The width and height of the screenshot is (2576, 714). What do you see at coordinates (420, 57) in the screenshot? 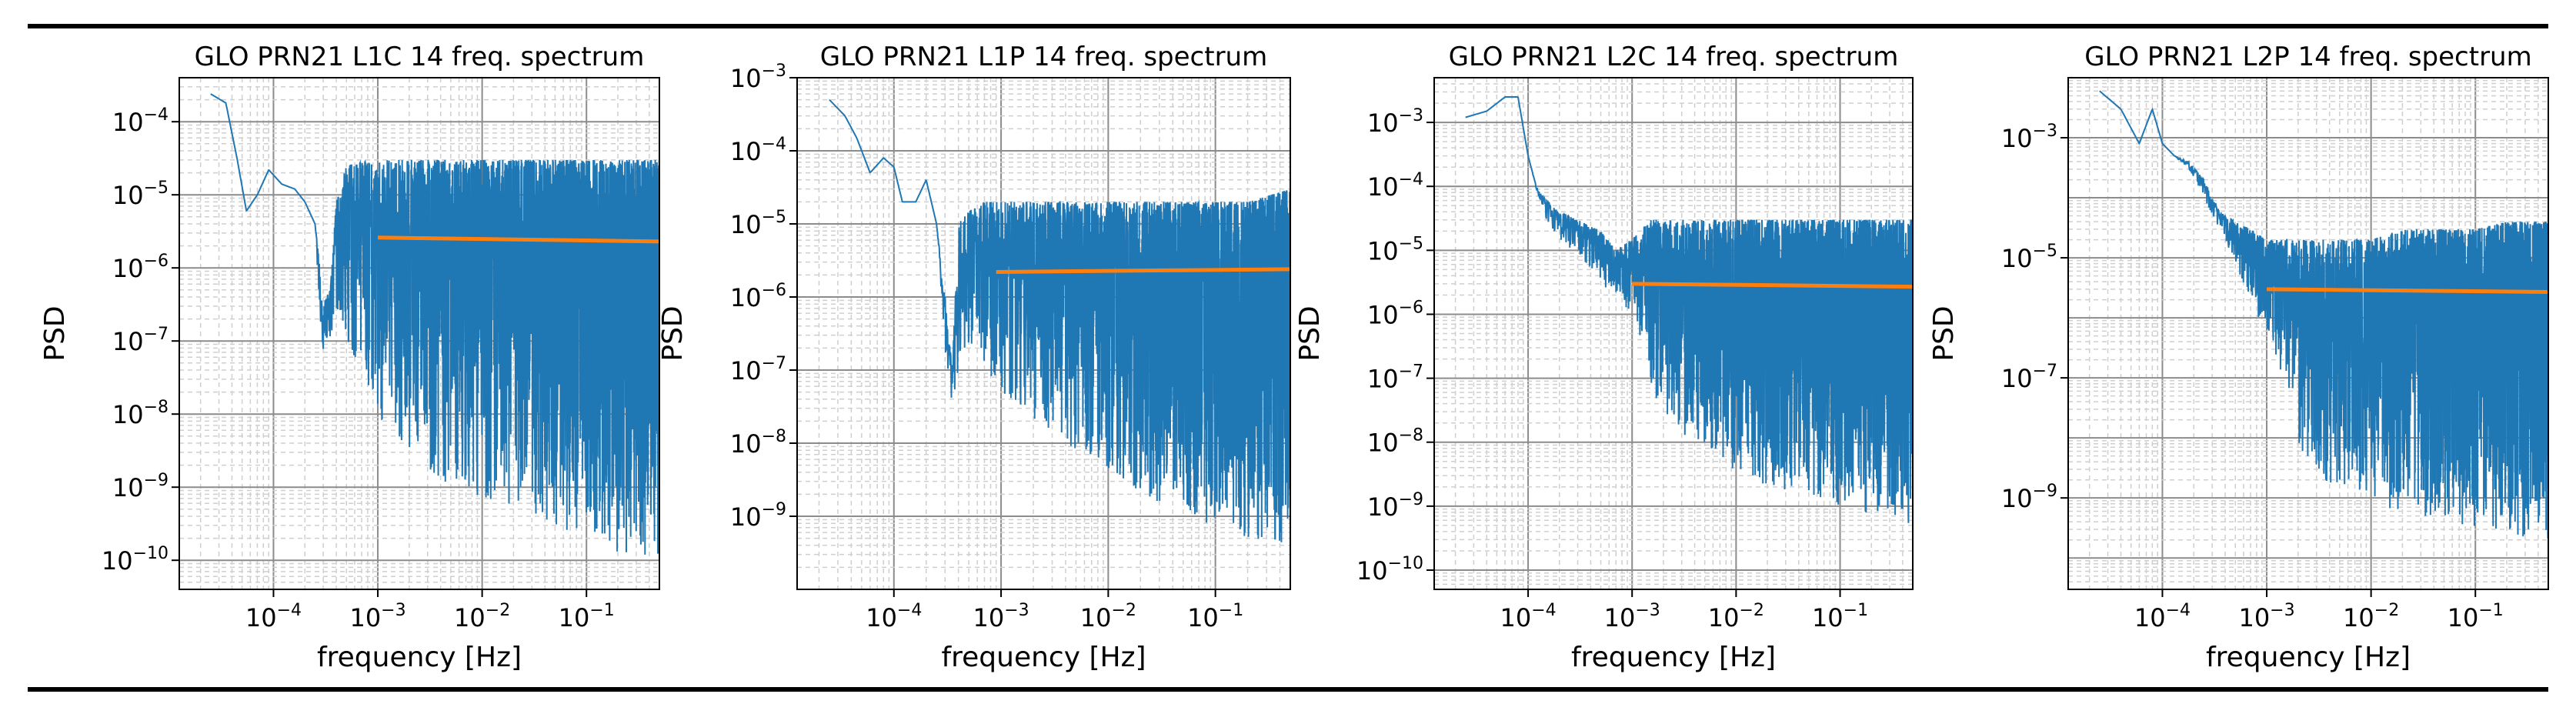
I see `chart-title: GLO PRN21 L1C 14 freq. spectrum` at bounding box center [420, 57].